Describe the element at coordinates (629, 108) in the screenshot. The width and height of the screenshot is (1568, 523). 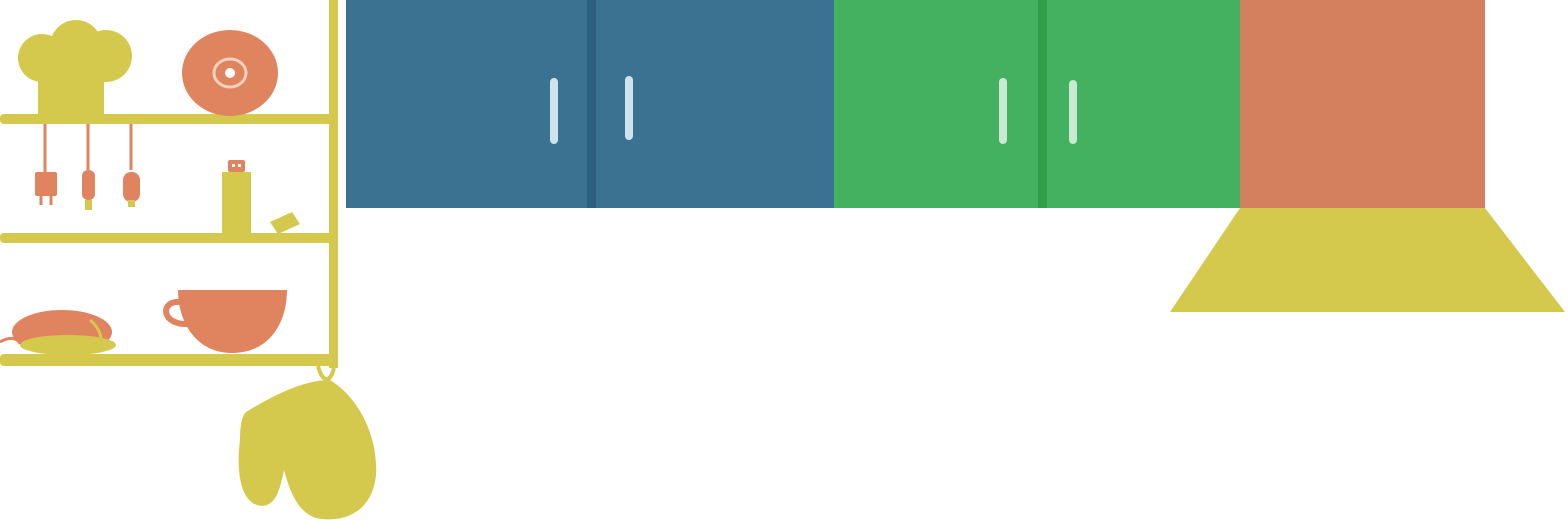
I see `blue-cabinet-handle-right` at that location.